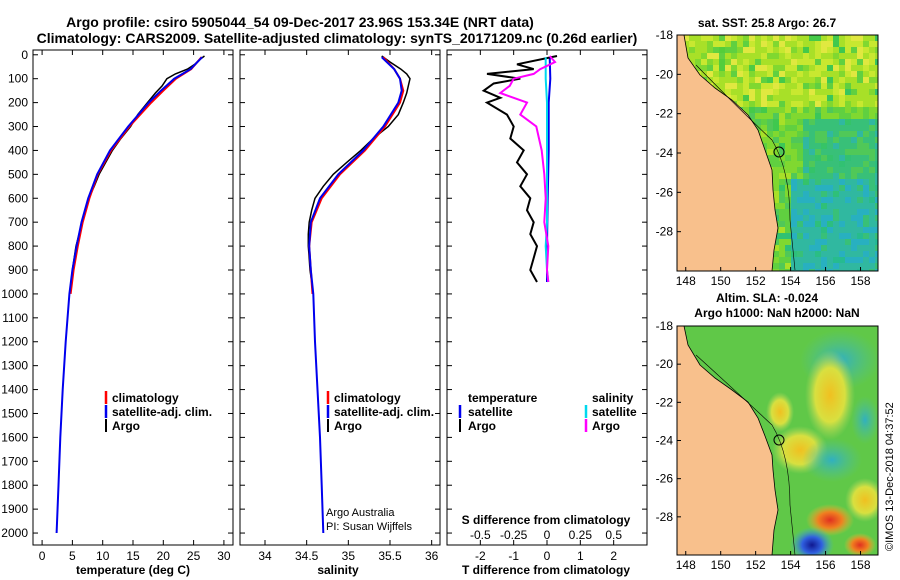 The image size is (900, 580). Describe the element at coordinates (763, 158) in the screenshot. I see `sst-map-axes: 148 150 152 154 156 158 -18 -20 -22 -24 -26 -28` at that location.